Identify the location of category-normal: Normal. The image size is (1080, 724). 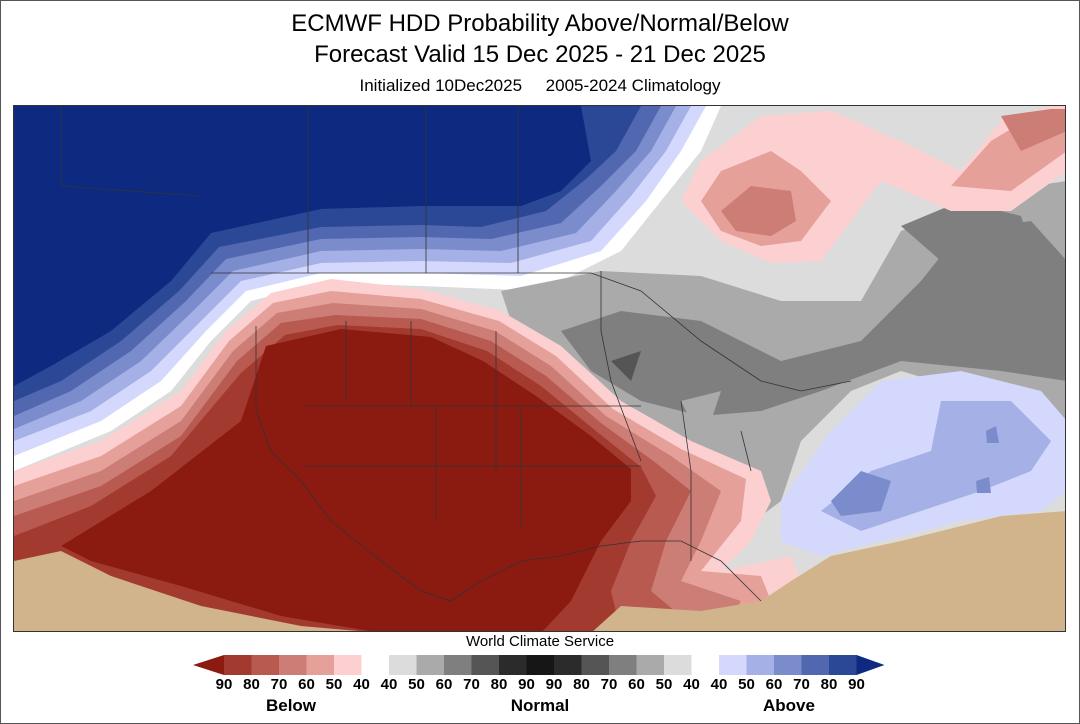
(540, 705).